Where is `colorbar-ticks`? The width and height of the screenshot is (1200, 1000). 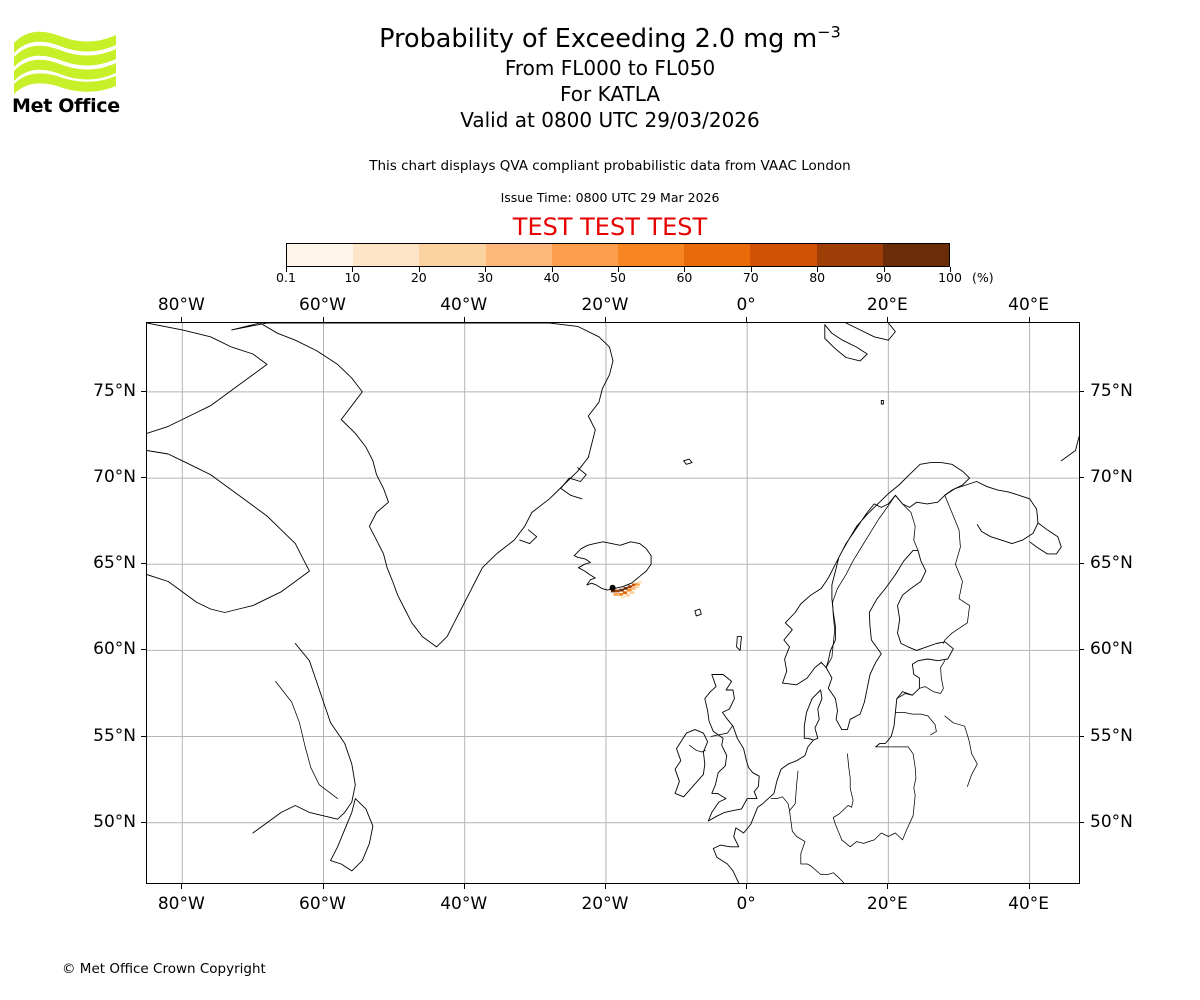 colorbar-ticks is located at coordinates (618, 270).